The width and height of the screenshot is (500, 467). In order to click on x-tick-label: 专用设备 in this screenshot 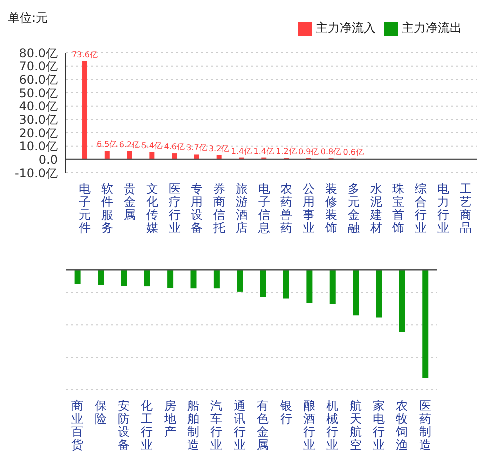, I will do `click(197, 208)`.